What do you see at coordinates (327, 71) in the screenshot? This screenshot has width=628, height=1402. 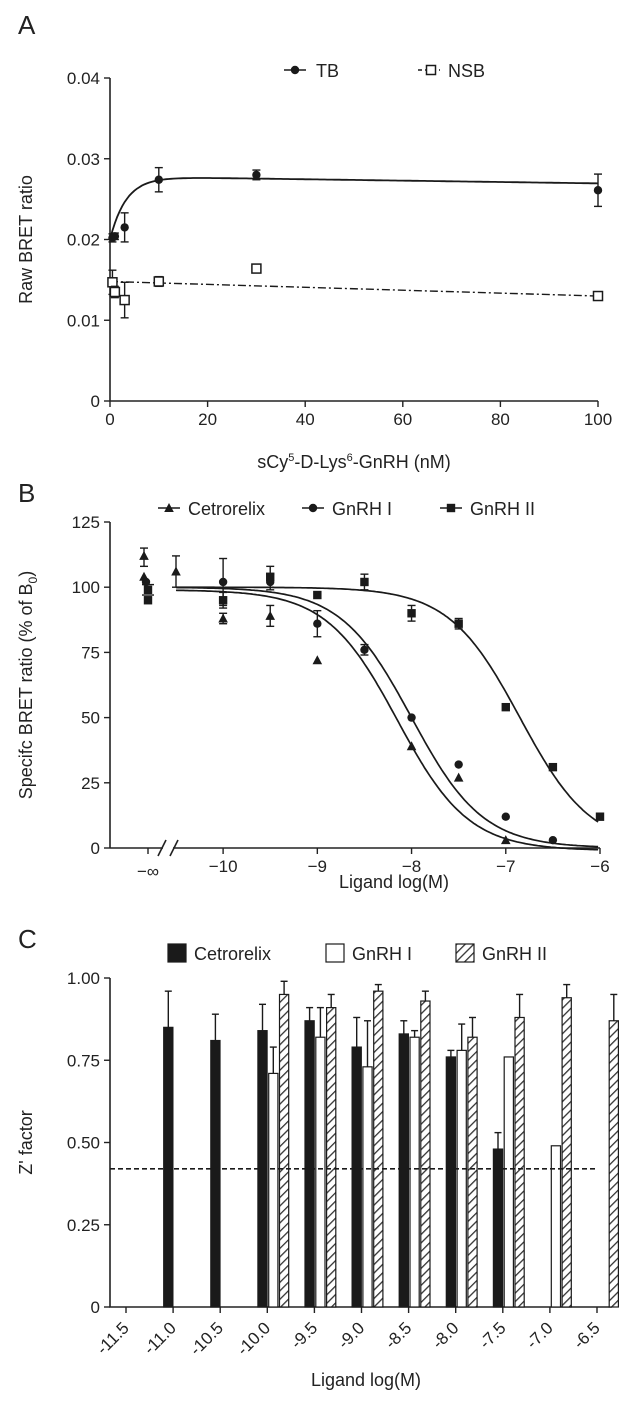 I see `legend-label-tb: TB` at bounding box center [327, 71].